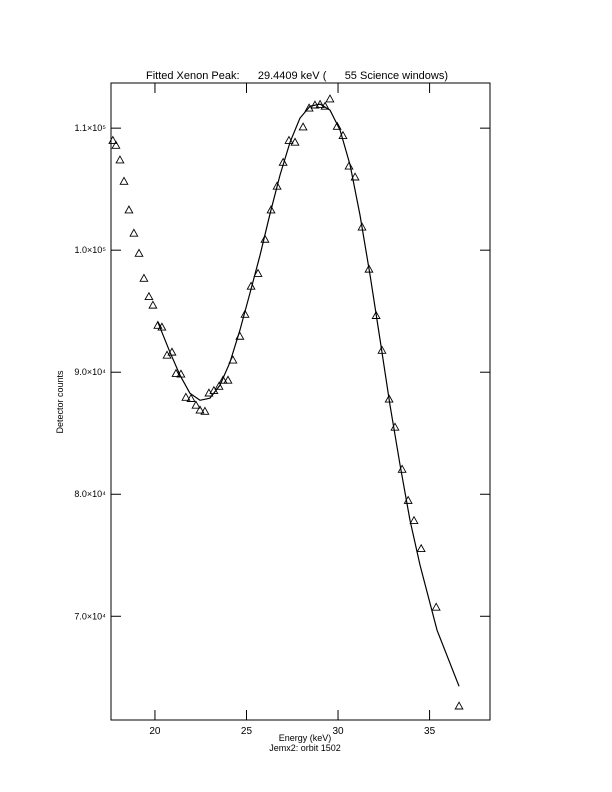 The width and height of the screenshot is (612, 792). I want to click on x-axis-label: Energy (keV), so click(305, 738).